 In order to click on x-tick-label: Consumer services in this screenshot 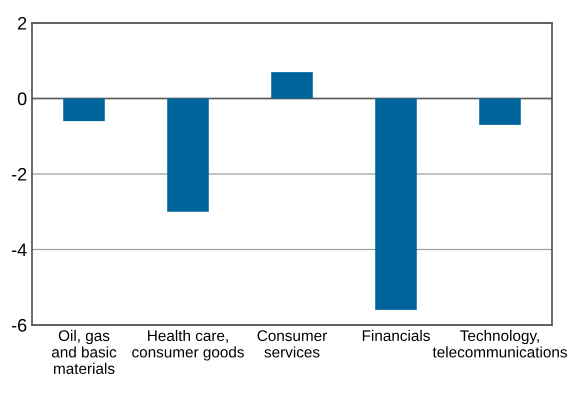, I will do `click(292, 344)`.